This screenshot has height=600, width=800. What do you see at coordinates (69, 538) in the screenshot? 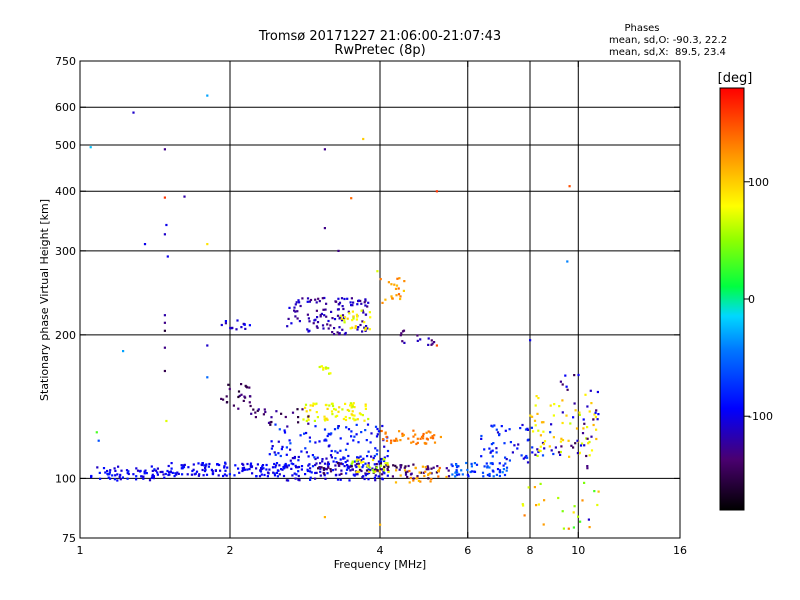
I see `y-tick-label: 75` at bounding box center [69, 538].